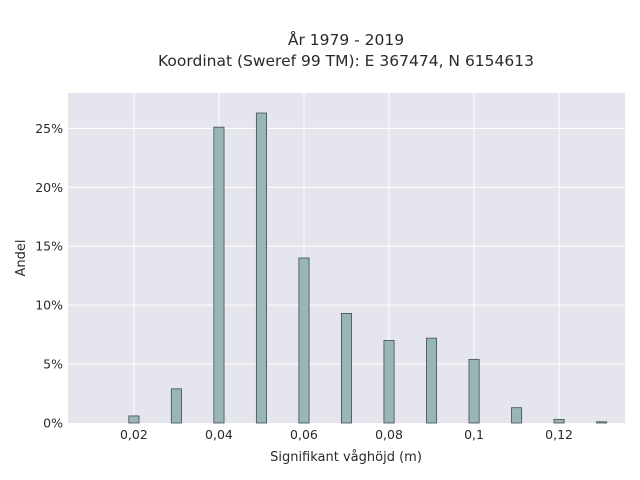 This screenshot has width=640, height=480. Describe the element at coordinates (49, 305) in the screenshot. I see `y-tick-label: 10%` at that location.